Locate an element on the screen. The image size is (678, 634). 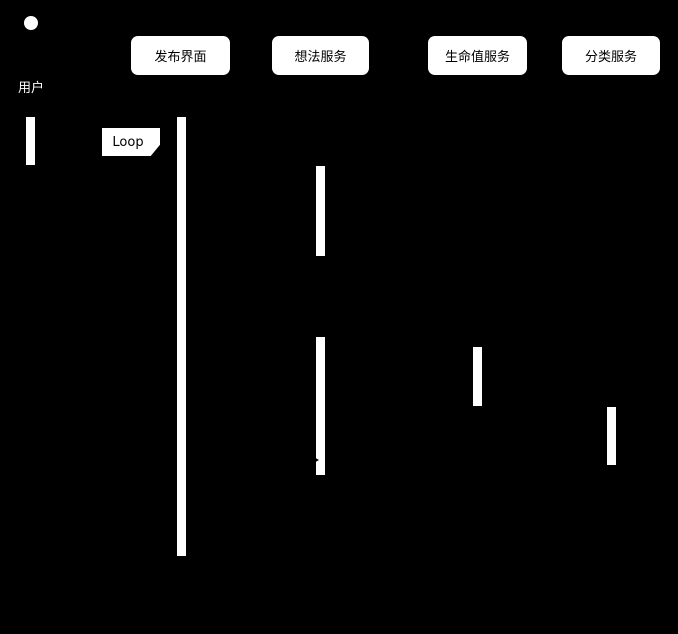
participant-hp-service-label: 生命值服务 is located at coordinates (477, 57).